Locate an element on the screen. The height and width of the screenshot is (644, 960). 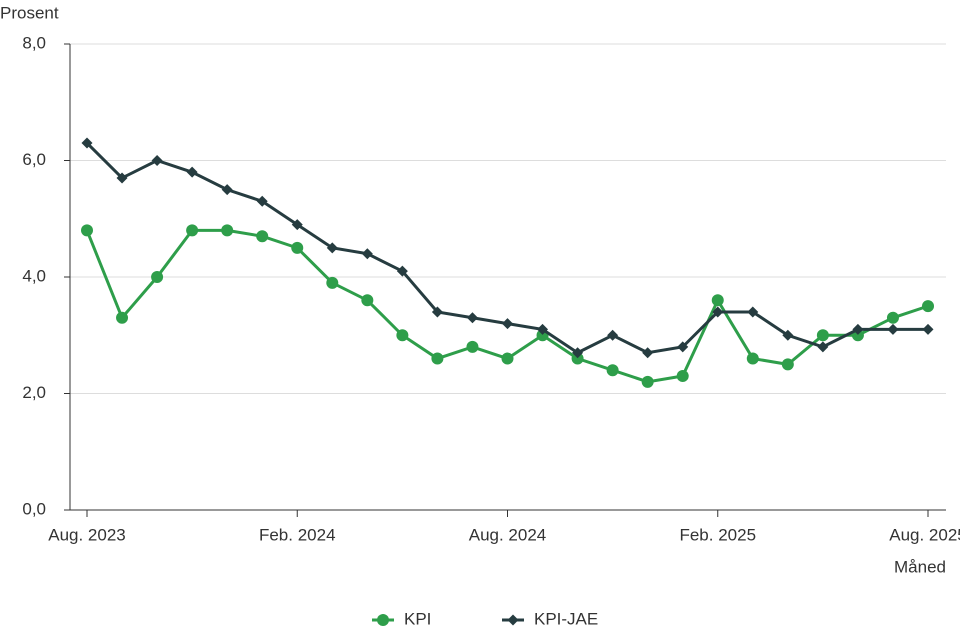
x-tick-label: Aug. 2025 is located at coordinates (924, 534).